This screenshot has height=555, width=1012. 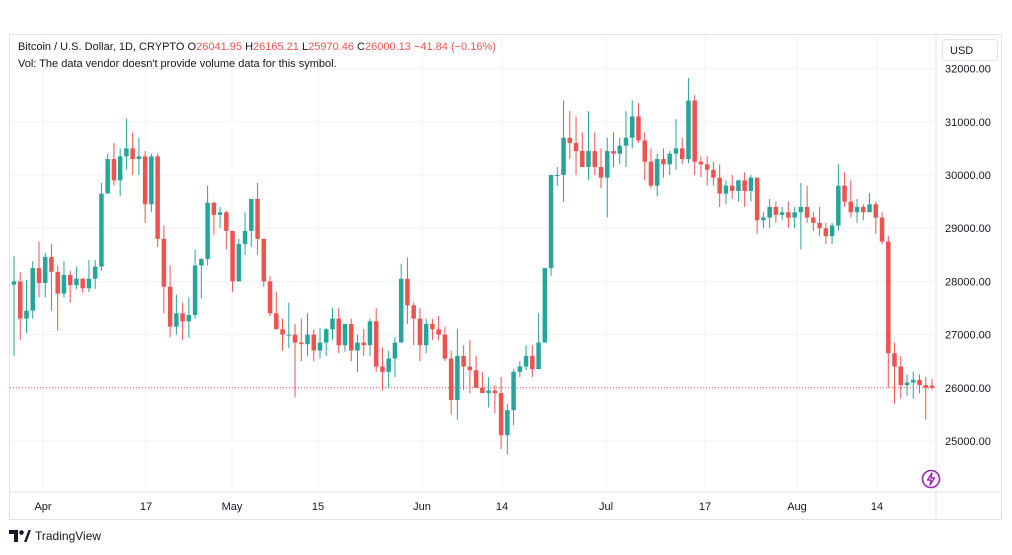 What do you see at coordinates (968, 389) in the screenshot?
I see `y-tick-label: 26000.00` at bounding box center [968, 389].